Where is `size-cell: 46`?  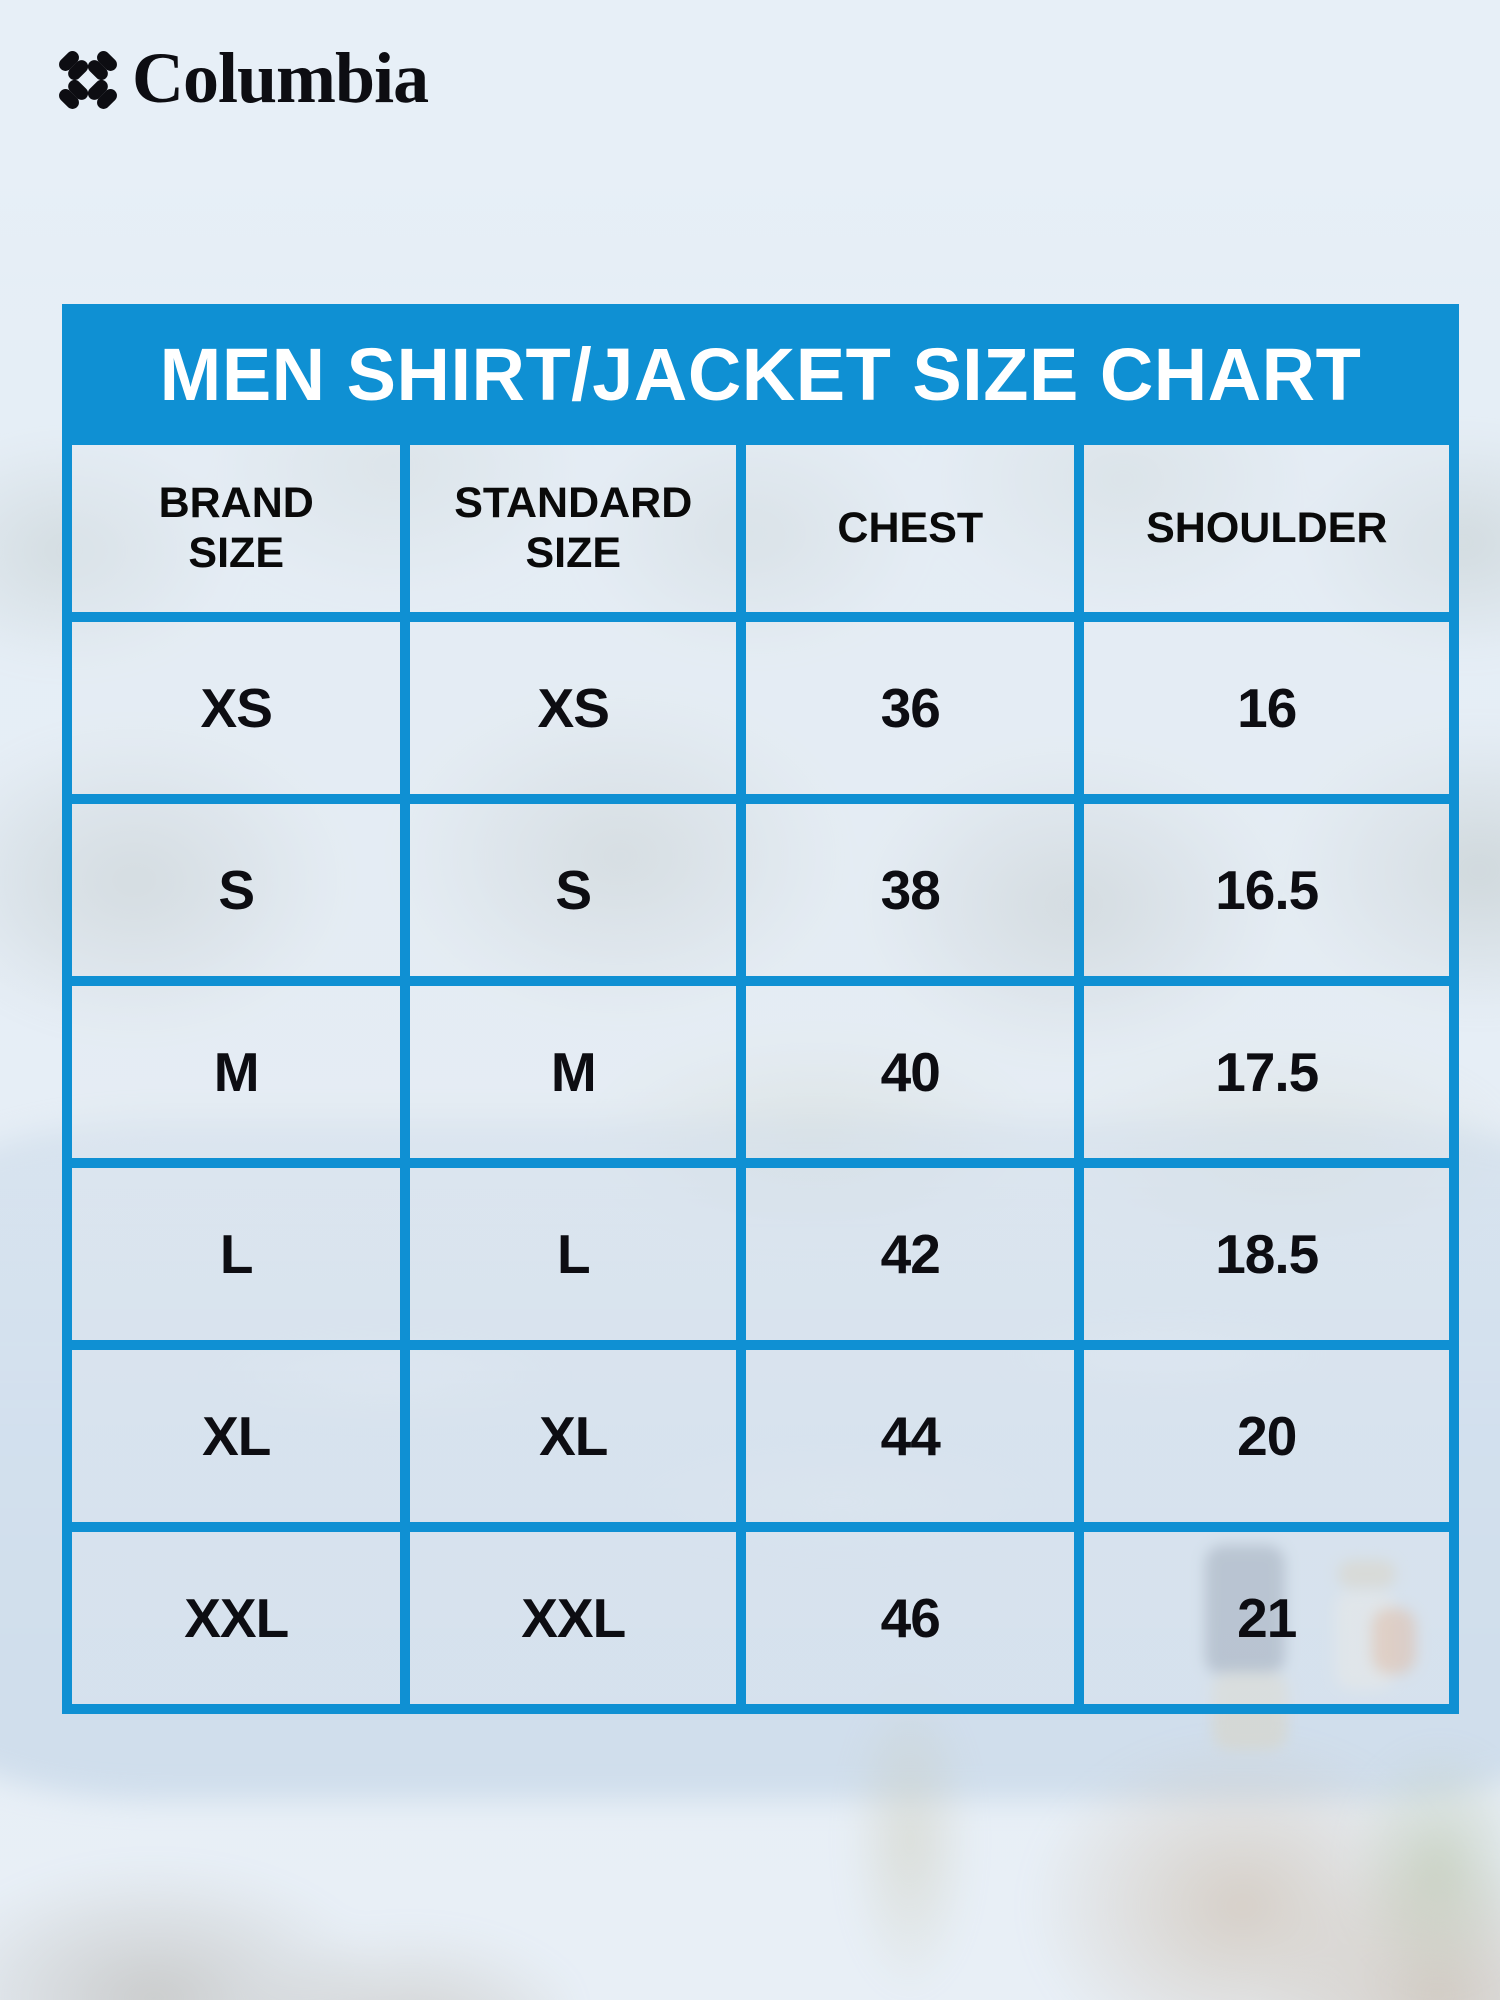 size-cell: 46 is located at coordinates (910, 1618).